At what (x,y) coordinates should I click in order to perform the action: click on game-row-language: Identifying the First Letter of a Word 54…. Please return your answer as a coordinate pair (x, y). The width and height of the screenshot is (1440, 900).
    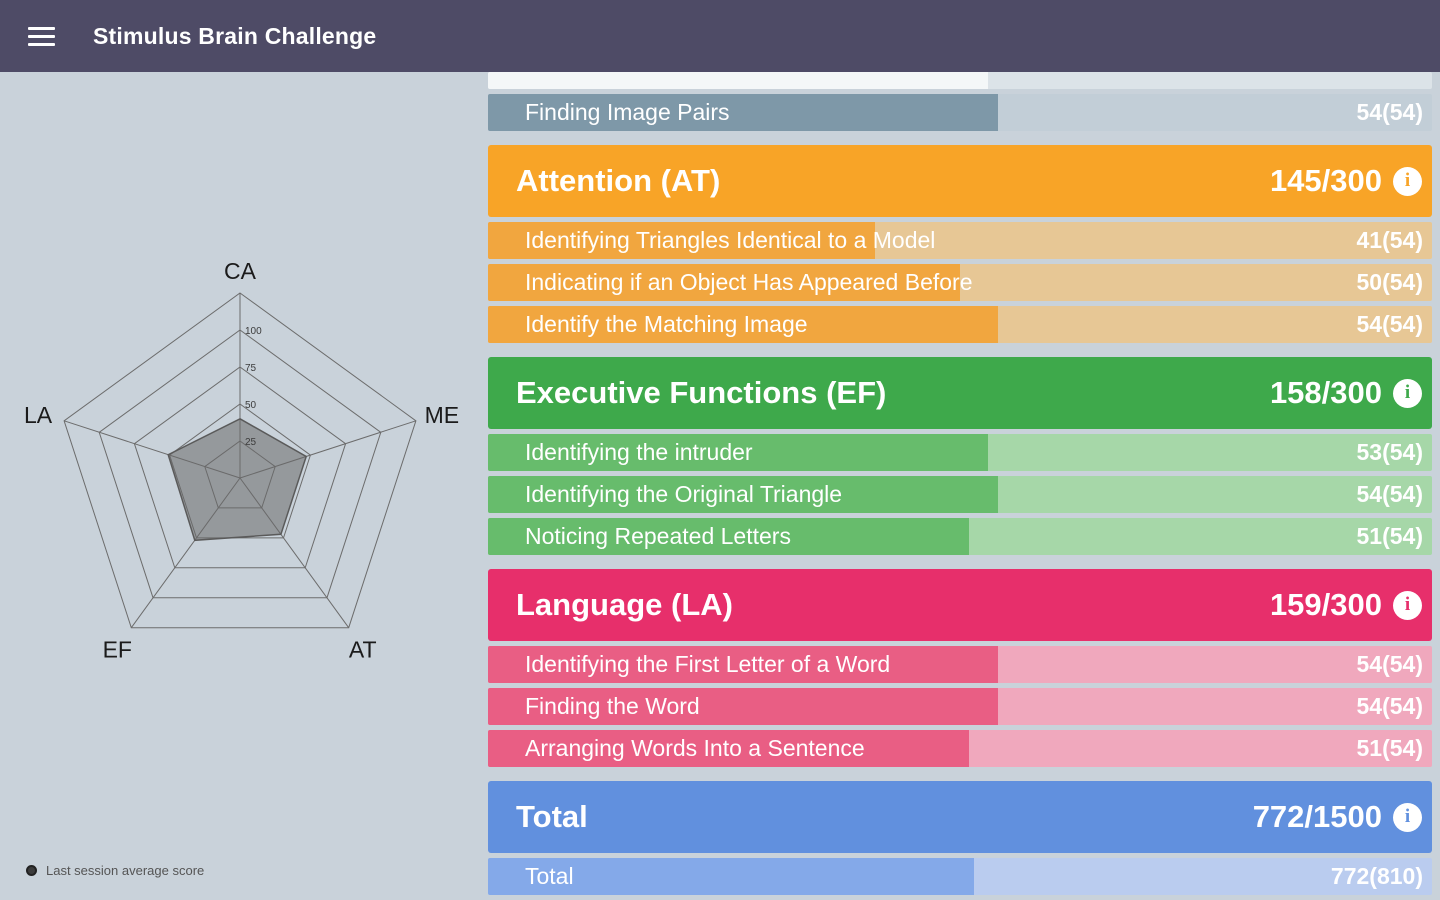
    Looking at the image, I should click on (960, 664).